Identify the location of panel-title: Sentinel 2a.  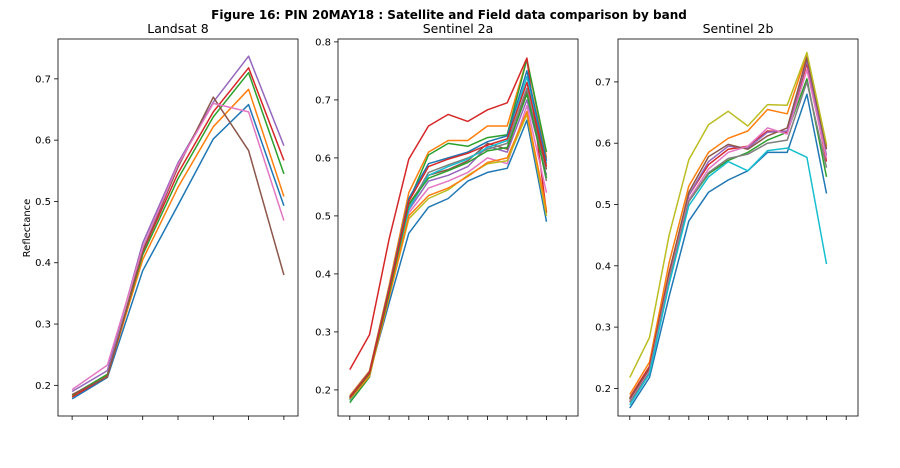
(458, 28).